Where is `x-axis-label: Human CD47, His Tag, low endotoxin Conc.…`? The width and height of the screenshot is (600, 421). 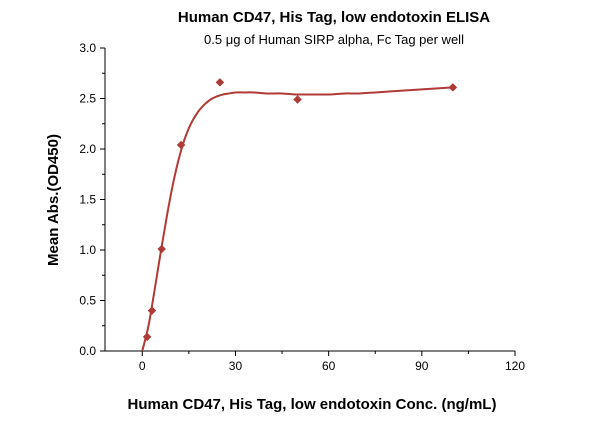
x-axis-label: Human CD47, His Tag, low endotoxin Conc.… is located at coordinates (312, 404).